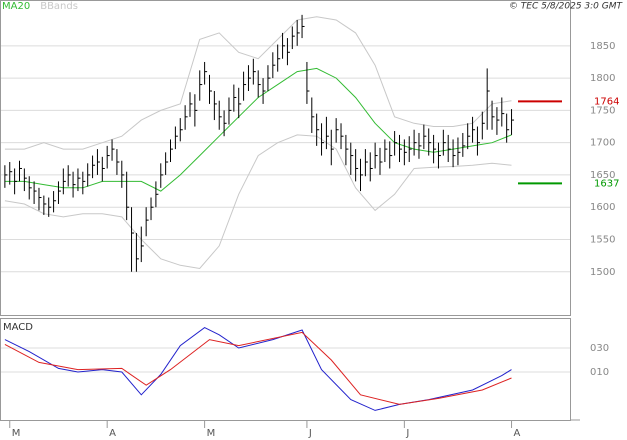 The width and height of the screenshot is (627, 440). I want to click on price-line-label: 1764, so click(606, 101).